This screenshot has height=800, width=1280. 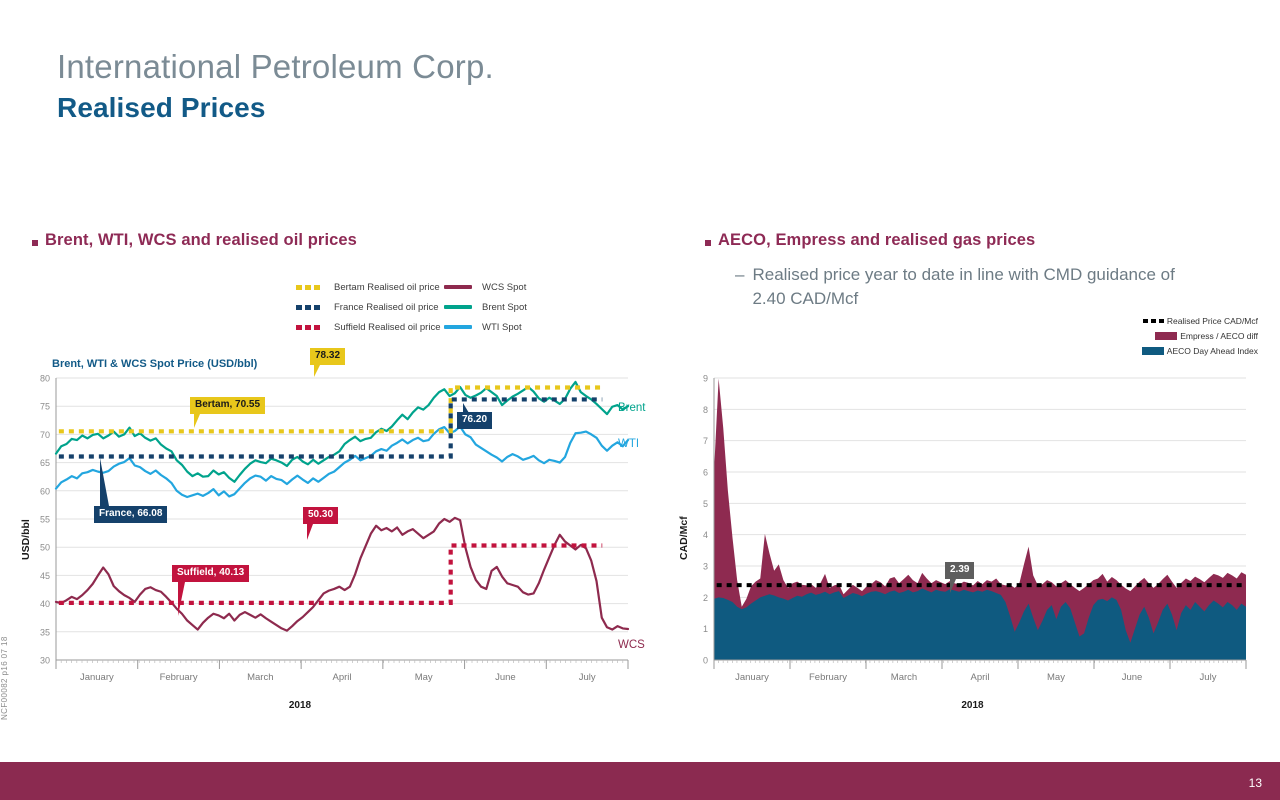 I want to click on left-section-heading: Brent, WTI, WCS and realised oil prices, so click(x=194, y=240).